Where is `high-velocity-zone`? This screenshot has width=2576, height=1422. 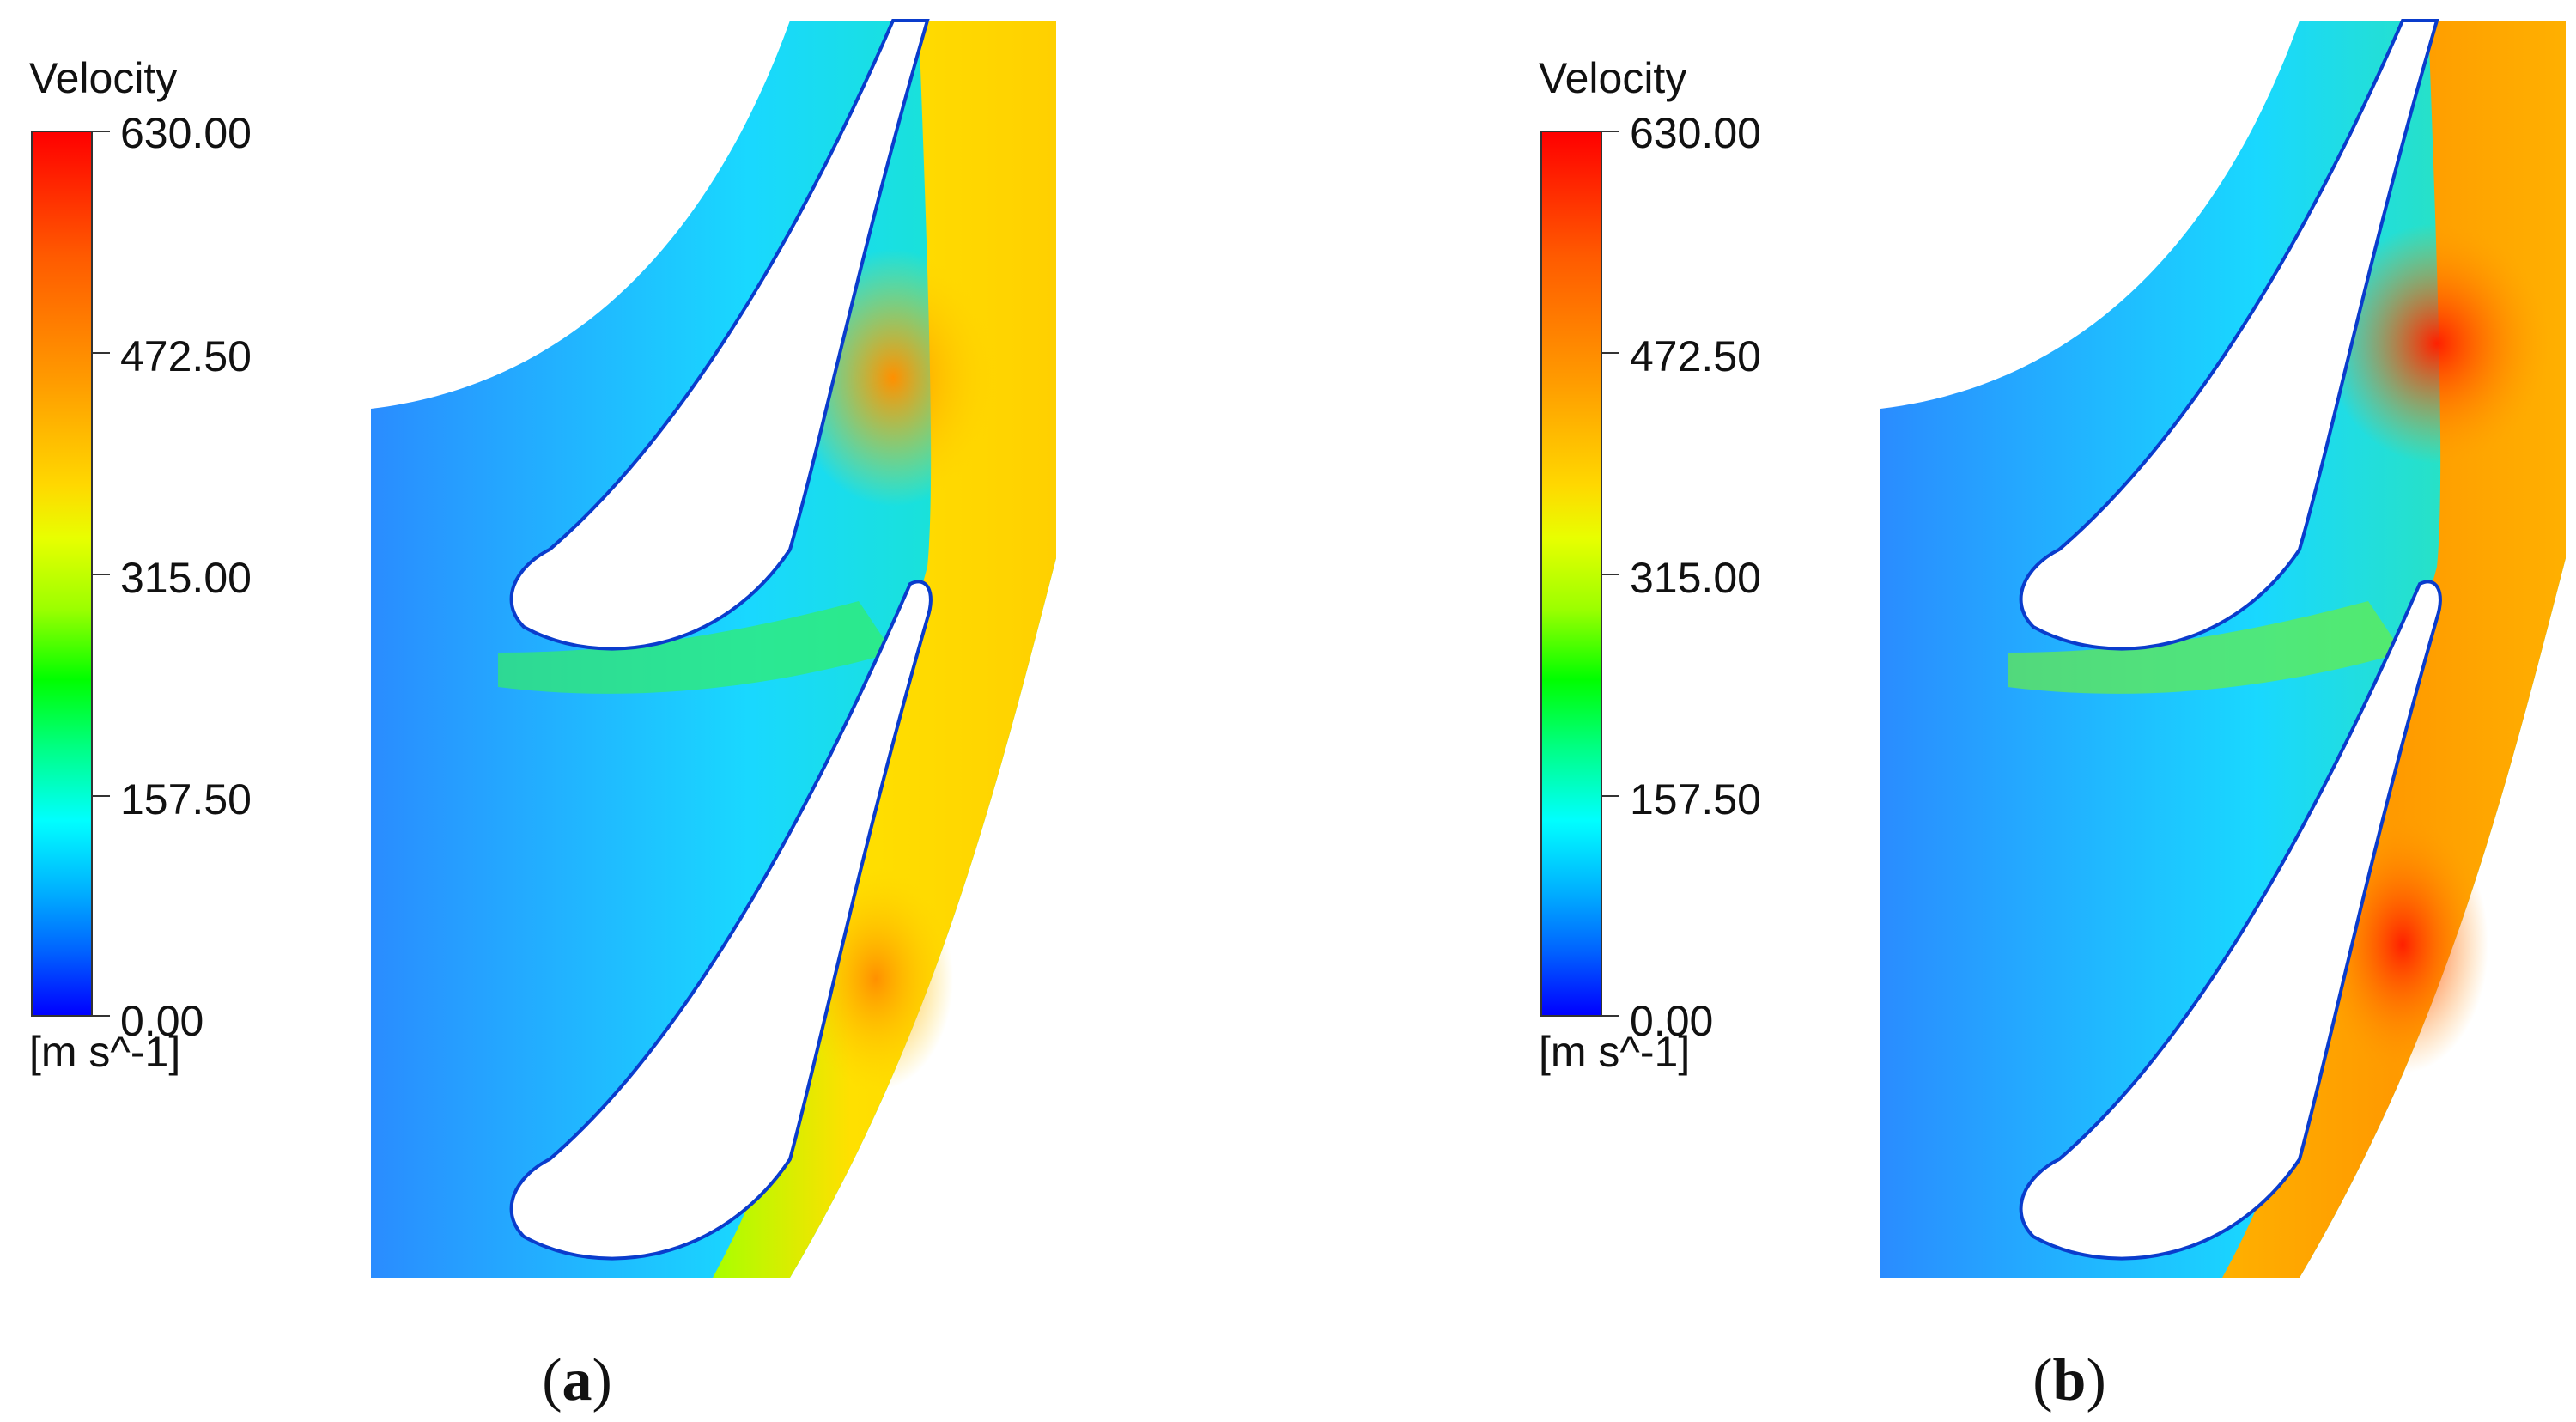
high-velocity-zone is located at coordinates (2437, 343).